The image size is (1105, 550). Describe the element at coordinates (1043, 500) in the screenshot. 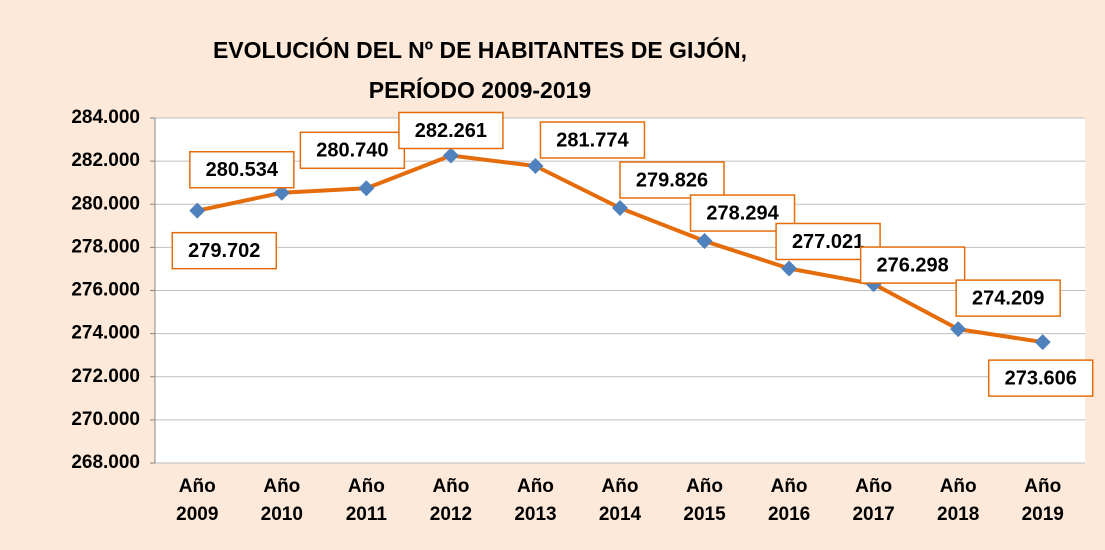

I see `x-tick-label: Año 2019` at that location.